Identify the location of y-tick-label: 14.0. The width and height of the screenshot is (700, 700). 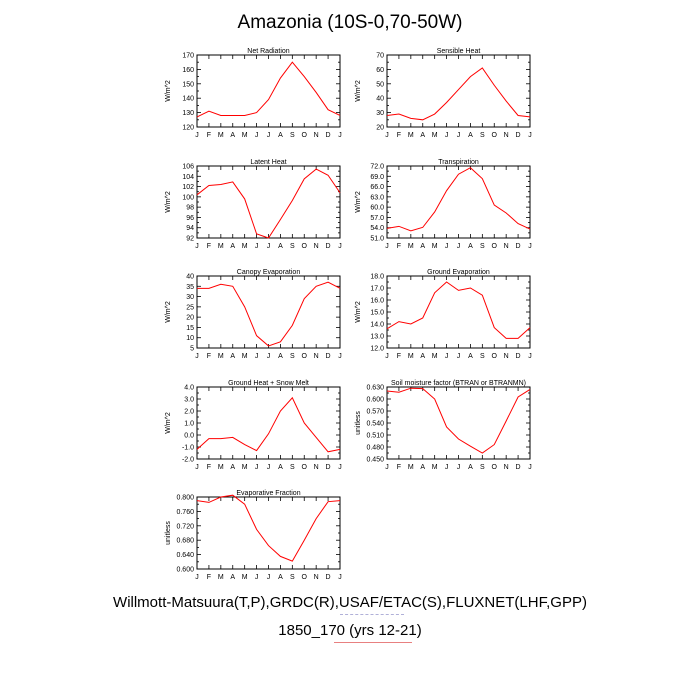
(377, 325).